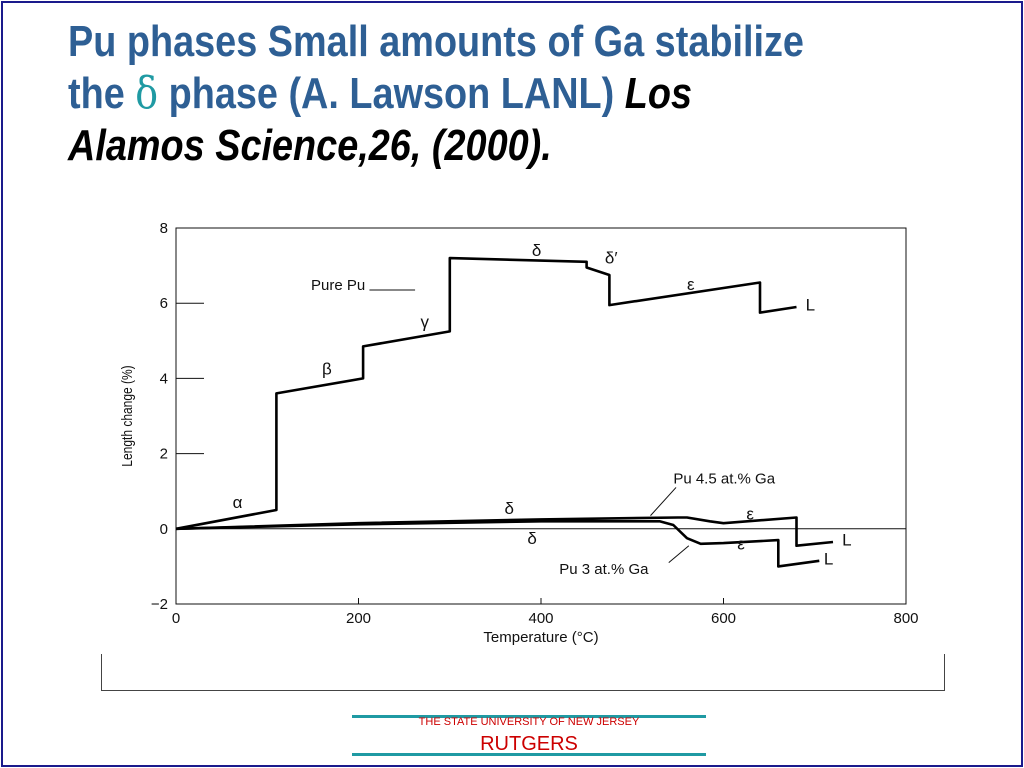  What do you see at coordinates (540, 637) in the screenshot?
I see `x-axis-label: Temperature (°C)` at bounding box center [540, 637].